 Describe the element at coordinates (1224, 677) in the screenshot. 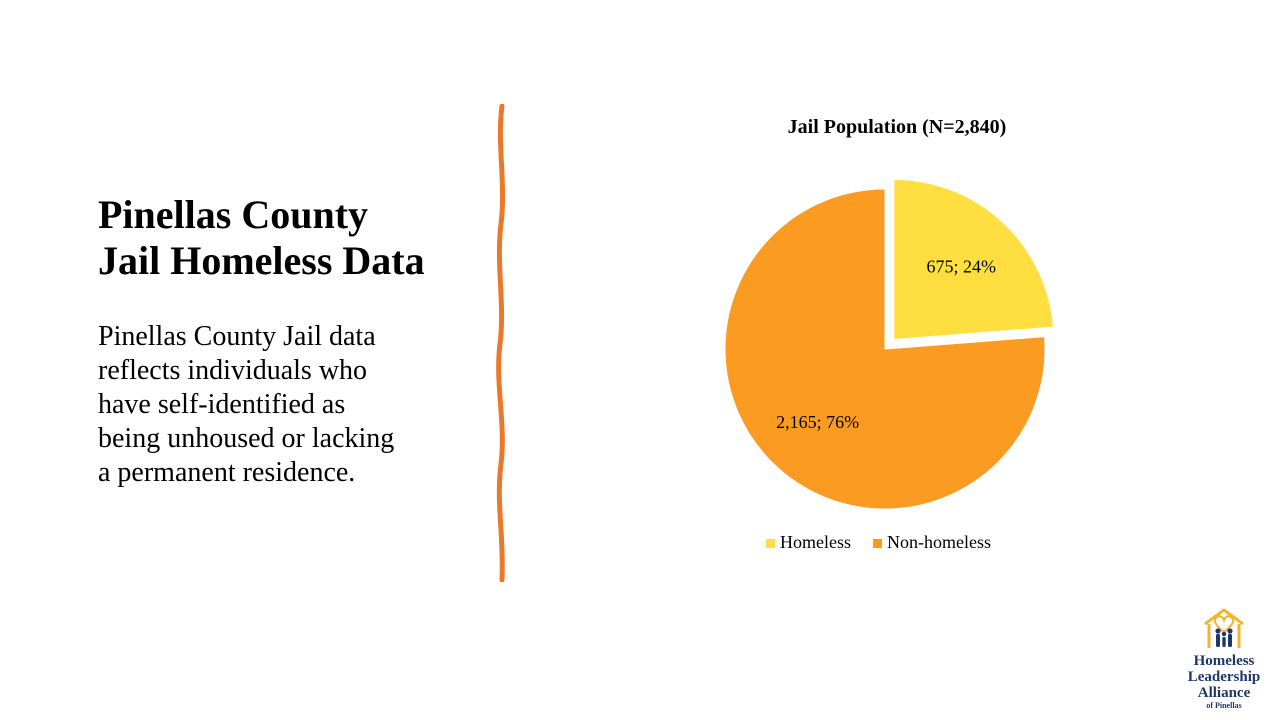

I see `logo-text-leadership: Leadership` at that location.